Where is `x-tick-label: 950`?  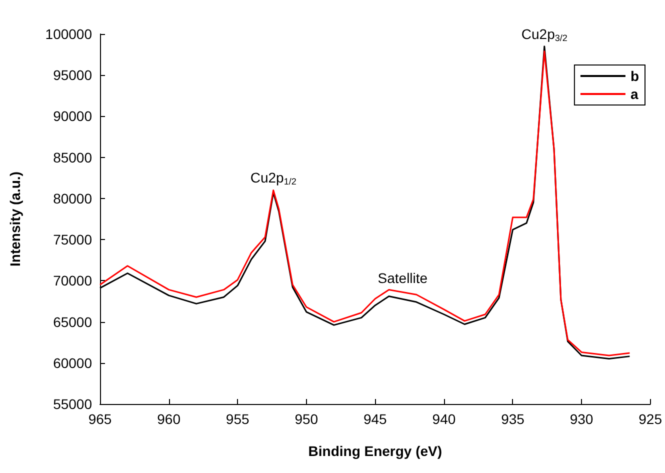 x-tick-label: 950 is located at coordinates (306, 419).